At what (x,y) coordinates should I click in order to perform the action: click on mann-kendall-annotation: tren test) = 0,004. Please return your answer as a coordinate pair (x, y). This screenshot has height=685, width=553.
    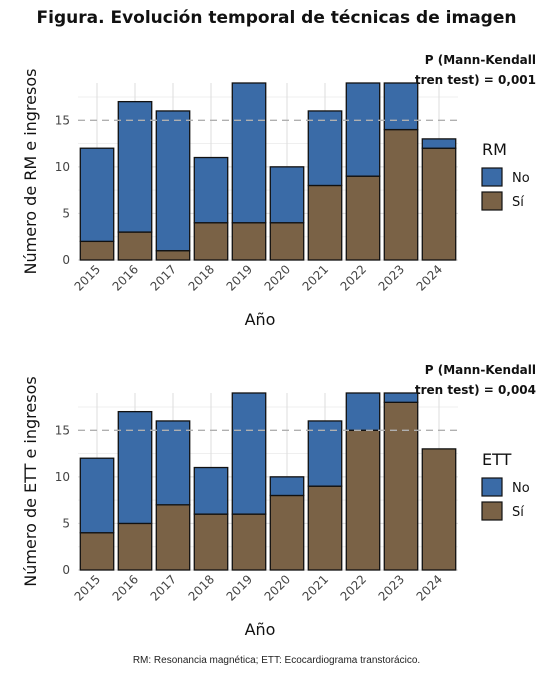
    Looking at the image, I should click on (475, 390).